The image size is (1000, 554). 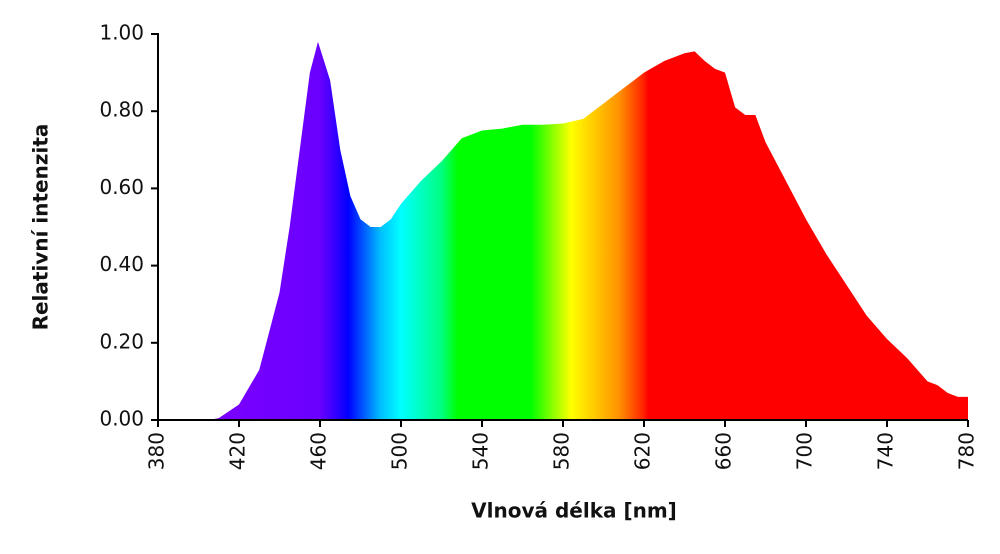 I want to click on x-tick-label: 420, so click(x=238, y=451).